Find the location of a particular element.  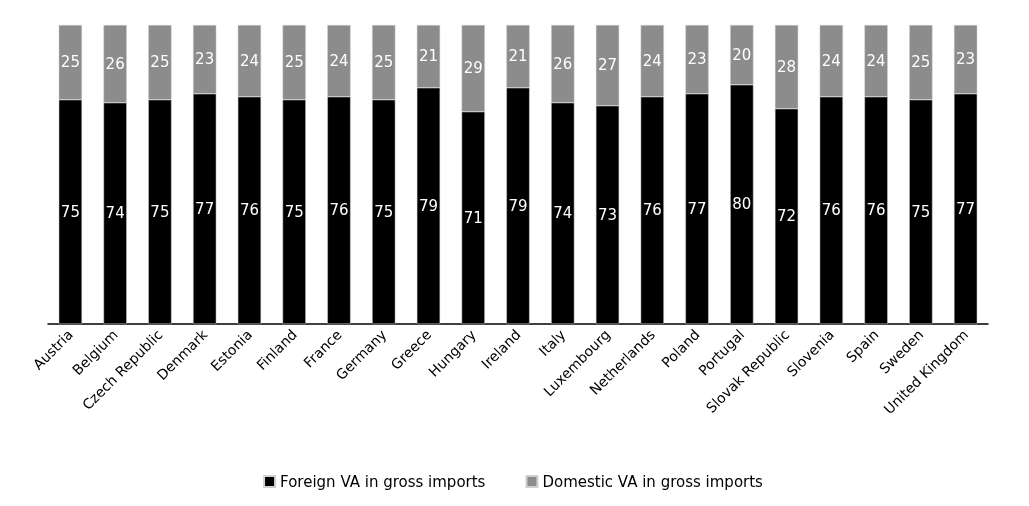

data-label: 73 is located at coordinates (607, 214).